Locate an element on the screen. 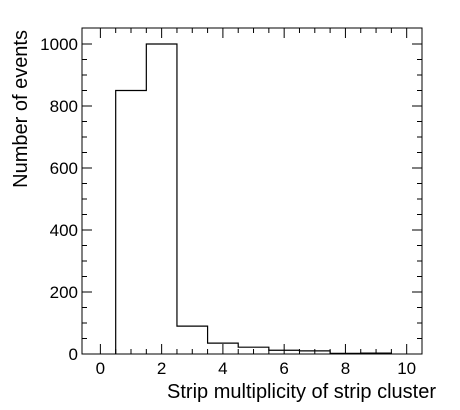  y-axis-label: Number of events is located at coordinates (21, 109).